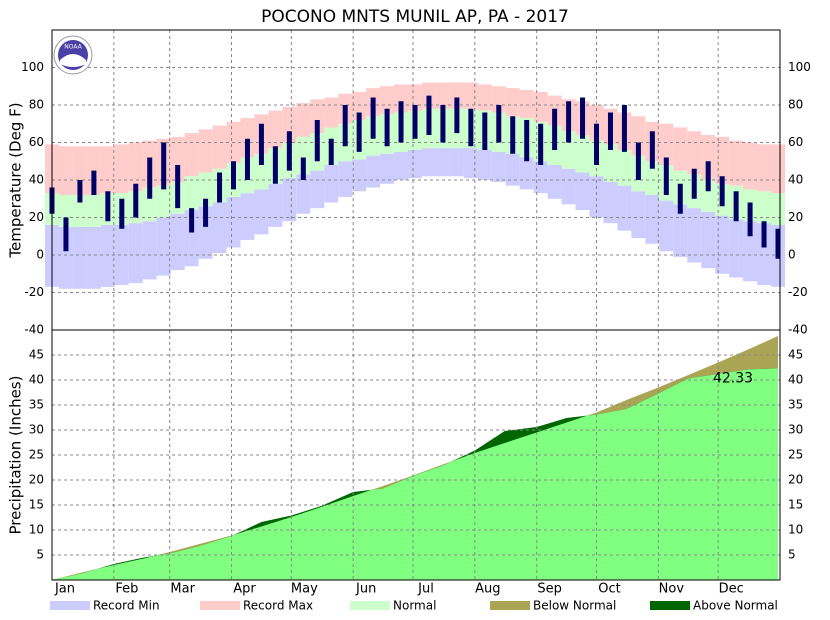 The width and height of the screenshot is (830, 620). I want to click on x-tick-label: Dec, so click(731, 589).